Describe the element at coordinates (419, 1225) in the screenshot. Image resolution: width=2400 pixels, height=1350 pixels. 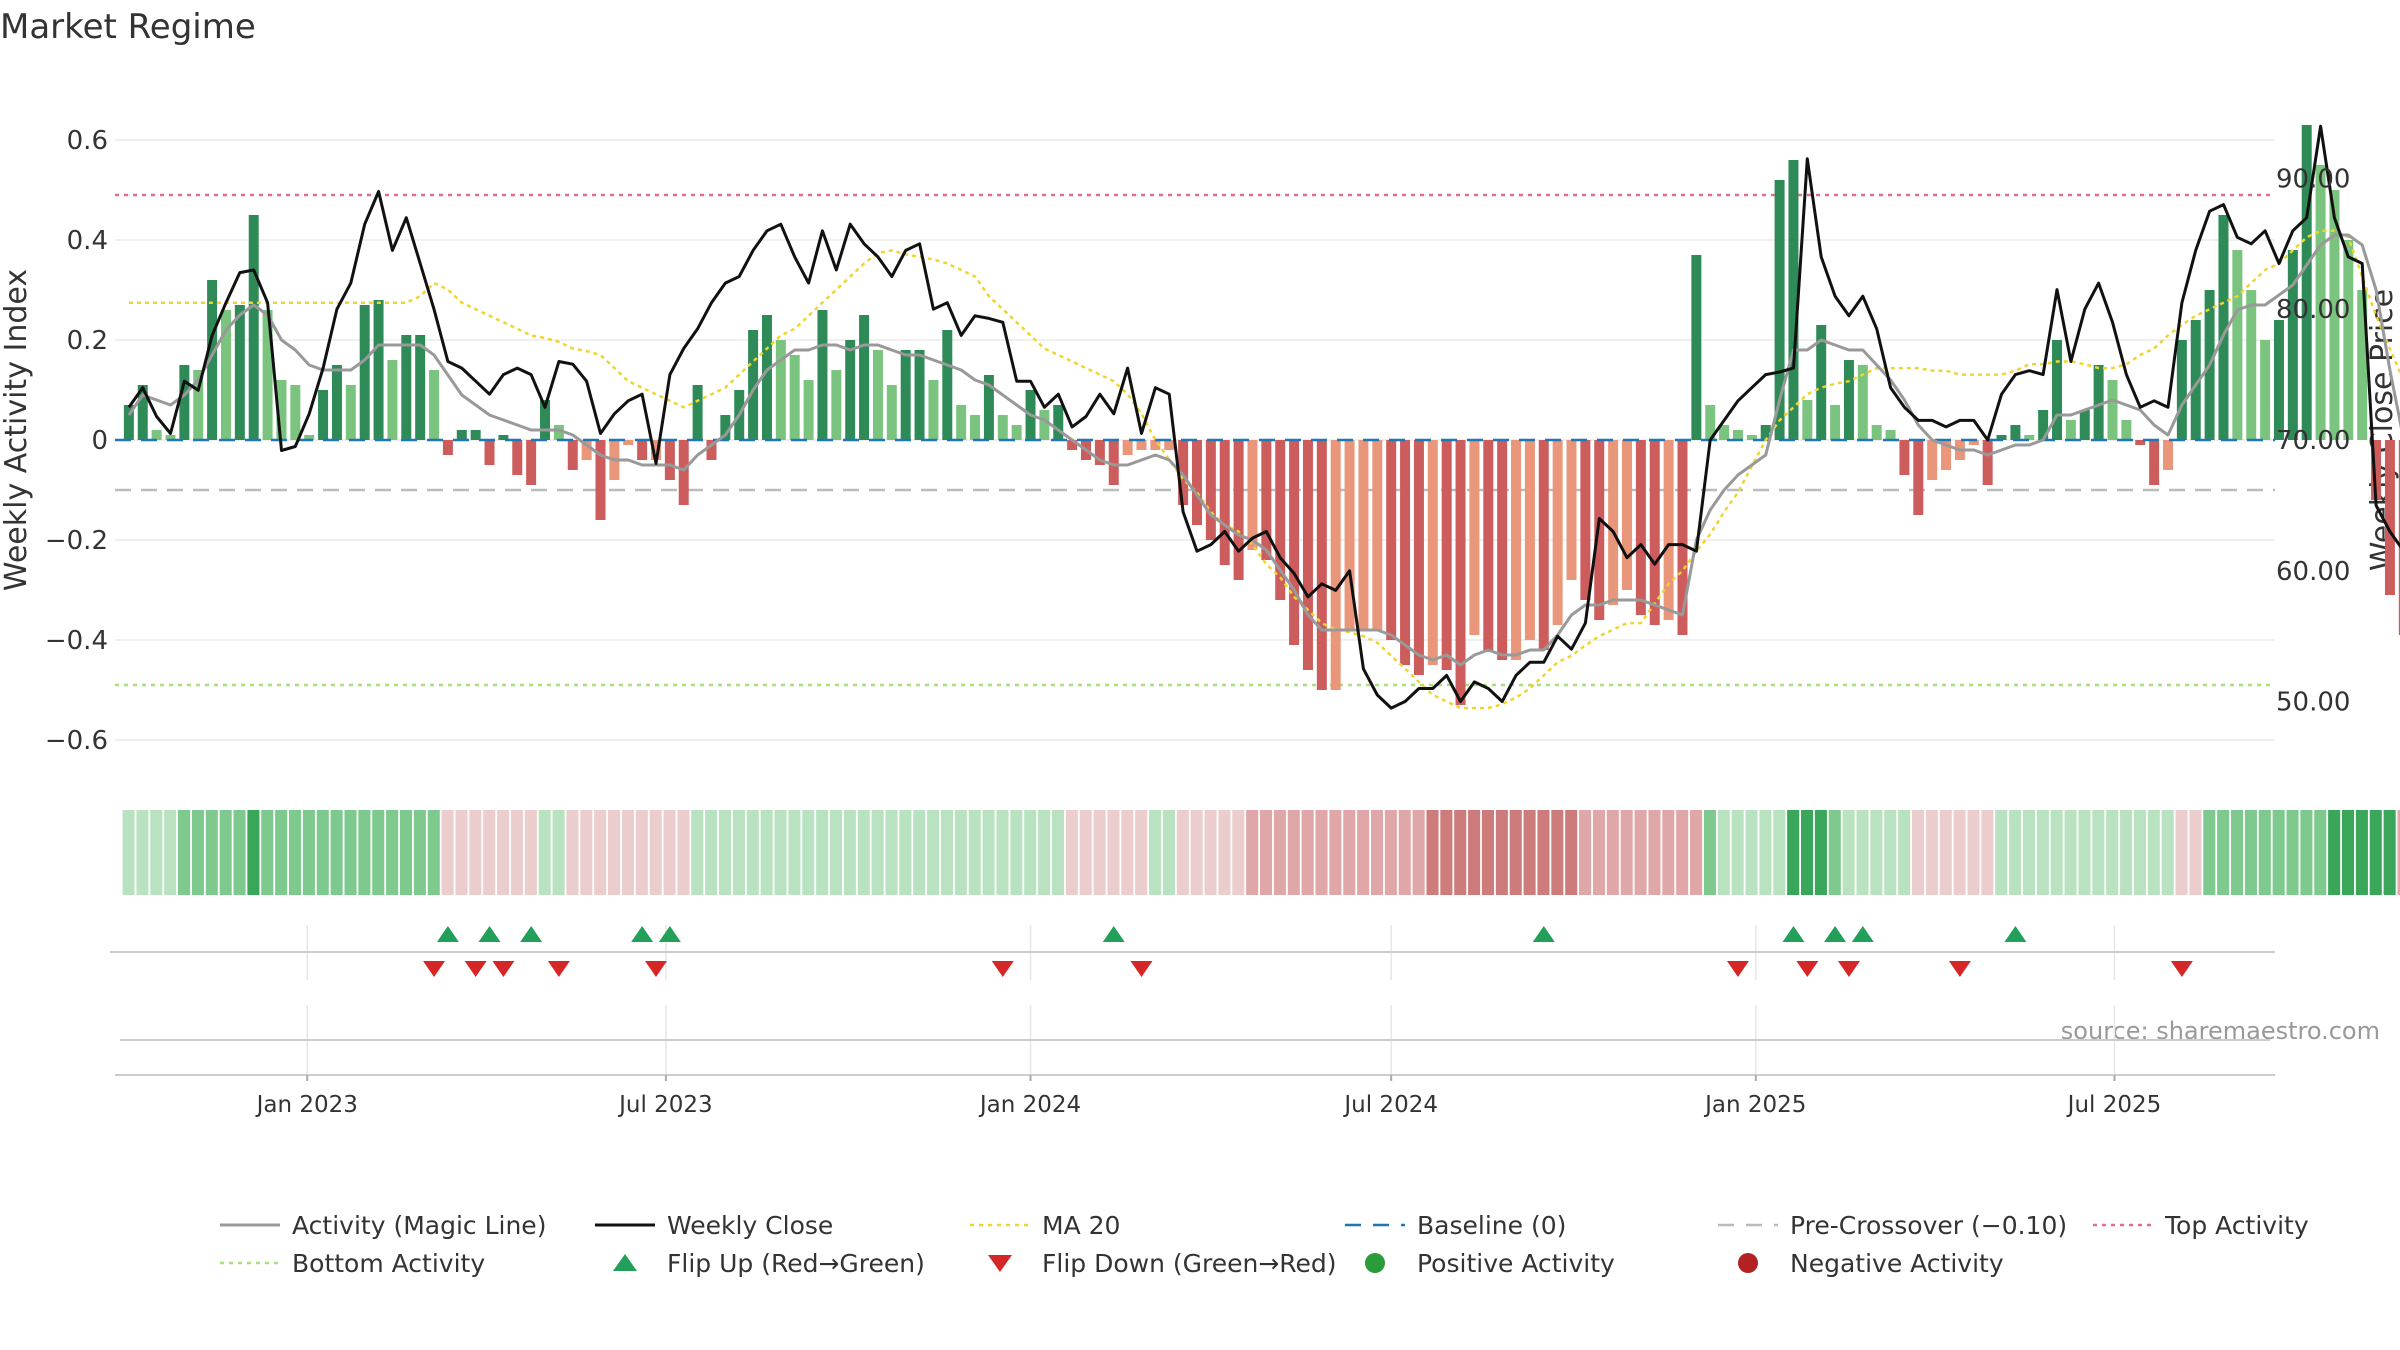
I see `legend-label: Activity (Magic Line)` at that location.